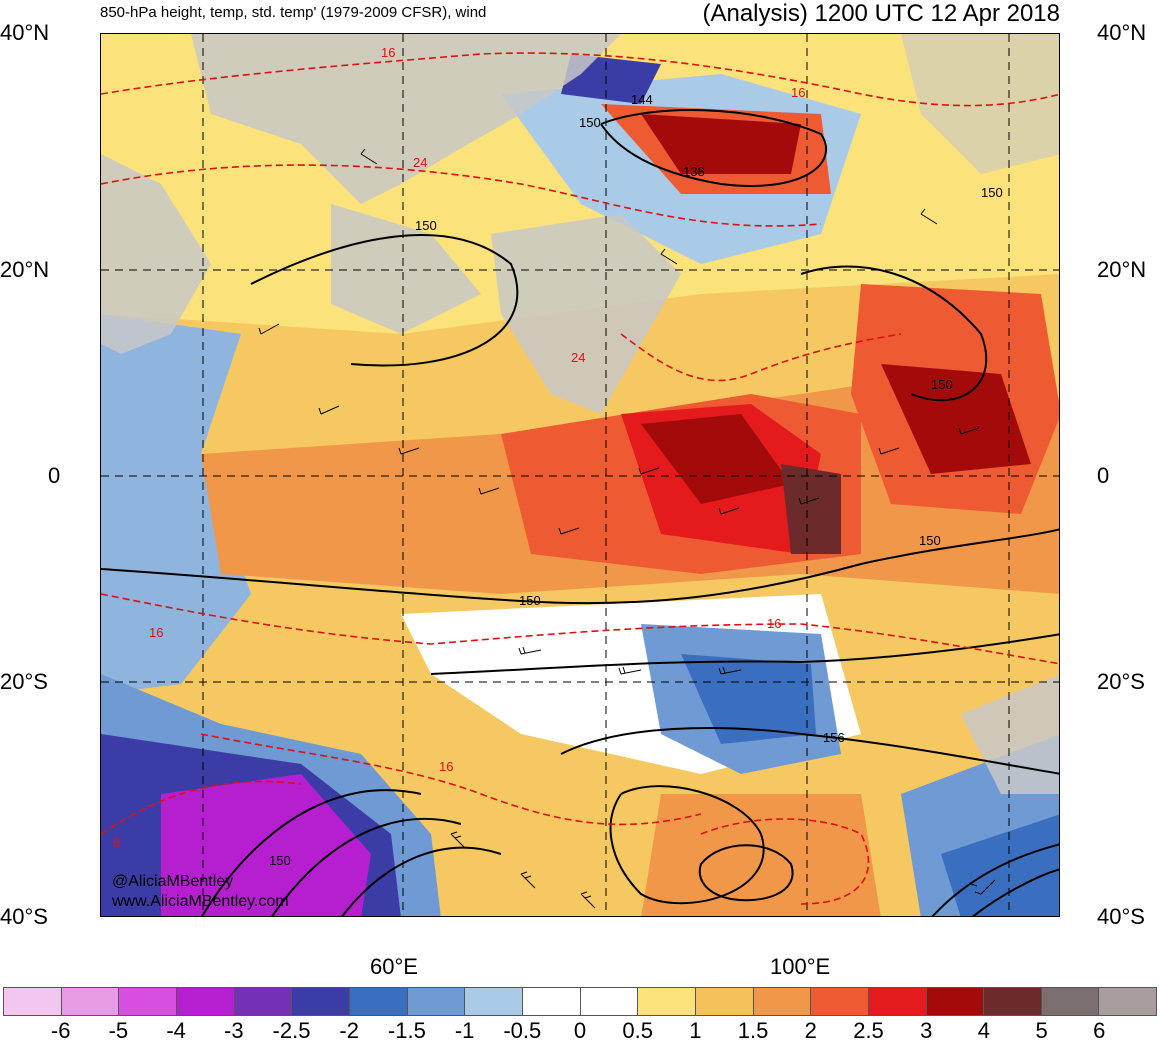 Image resolution: width=1160 pixels, height=1044 pixels. What do you see at coordinates (349, 1030) in the screenshot?
I see `colorbar-tick-label: -2` at bounding box center [349, 1030].